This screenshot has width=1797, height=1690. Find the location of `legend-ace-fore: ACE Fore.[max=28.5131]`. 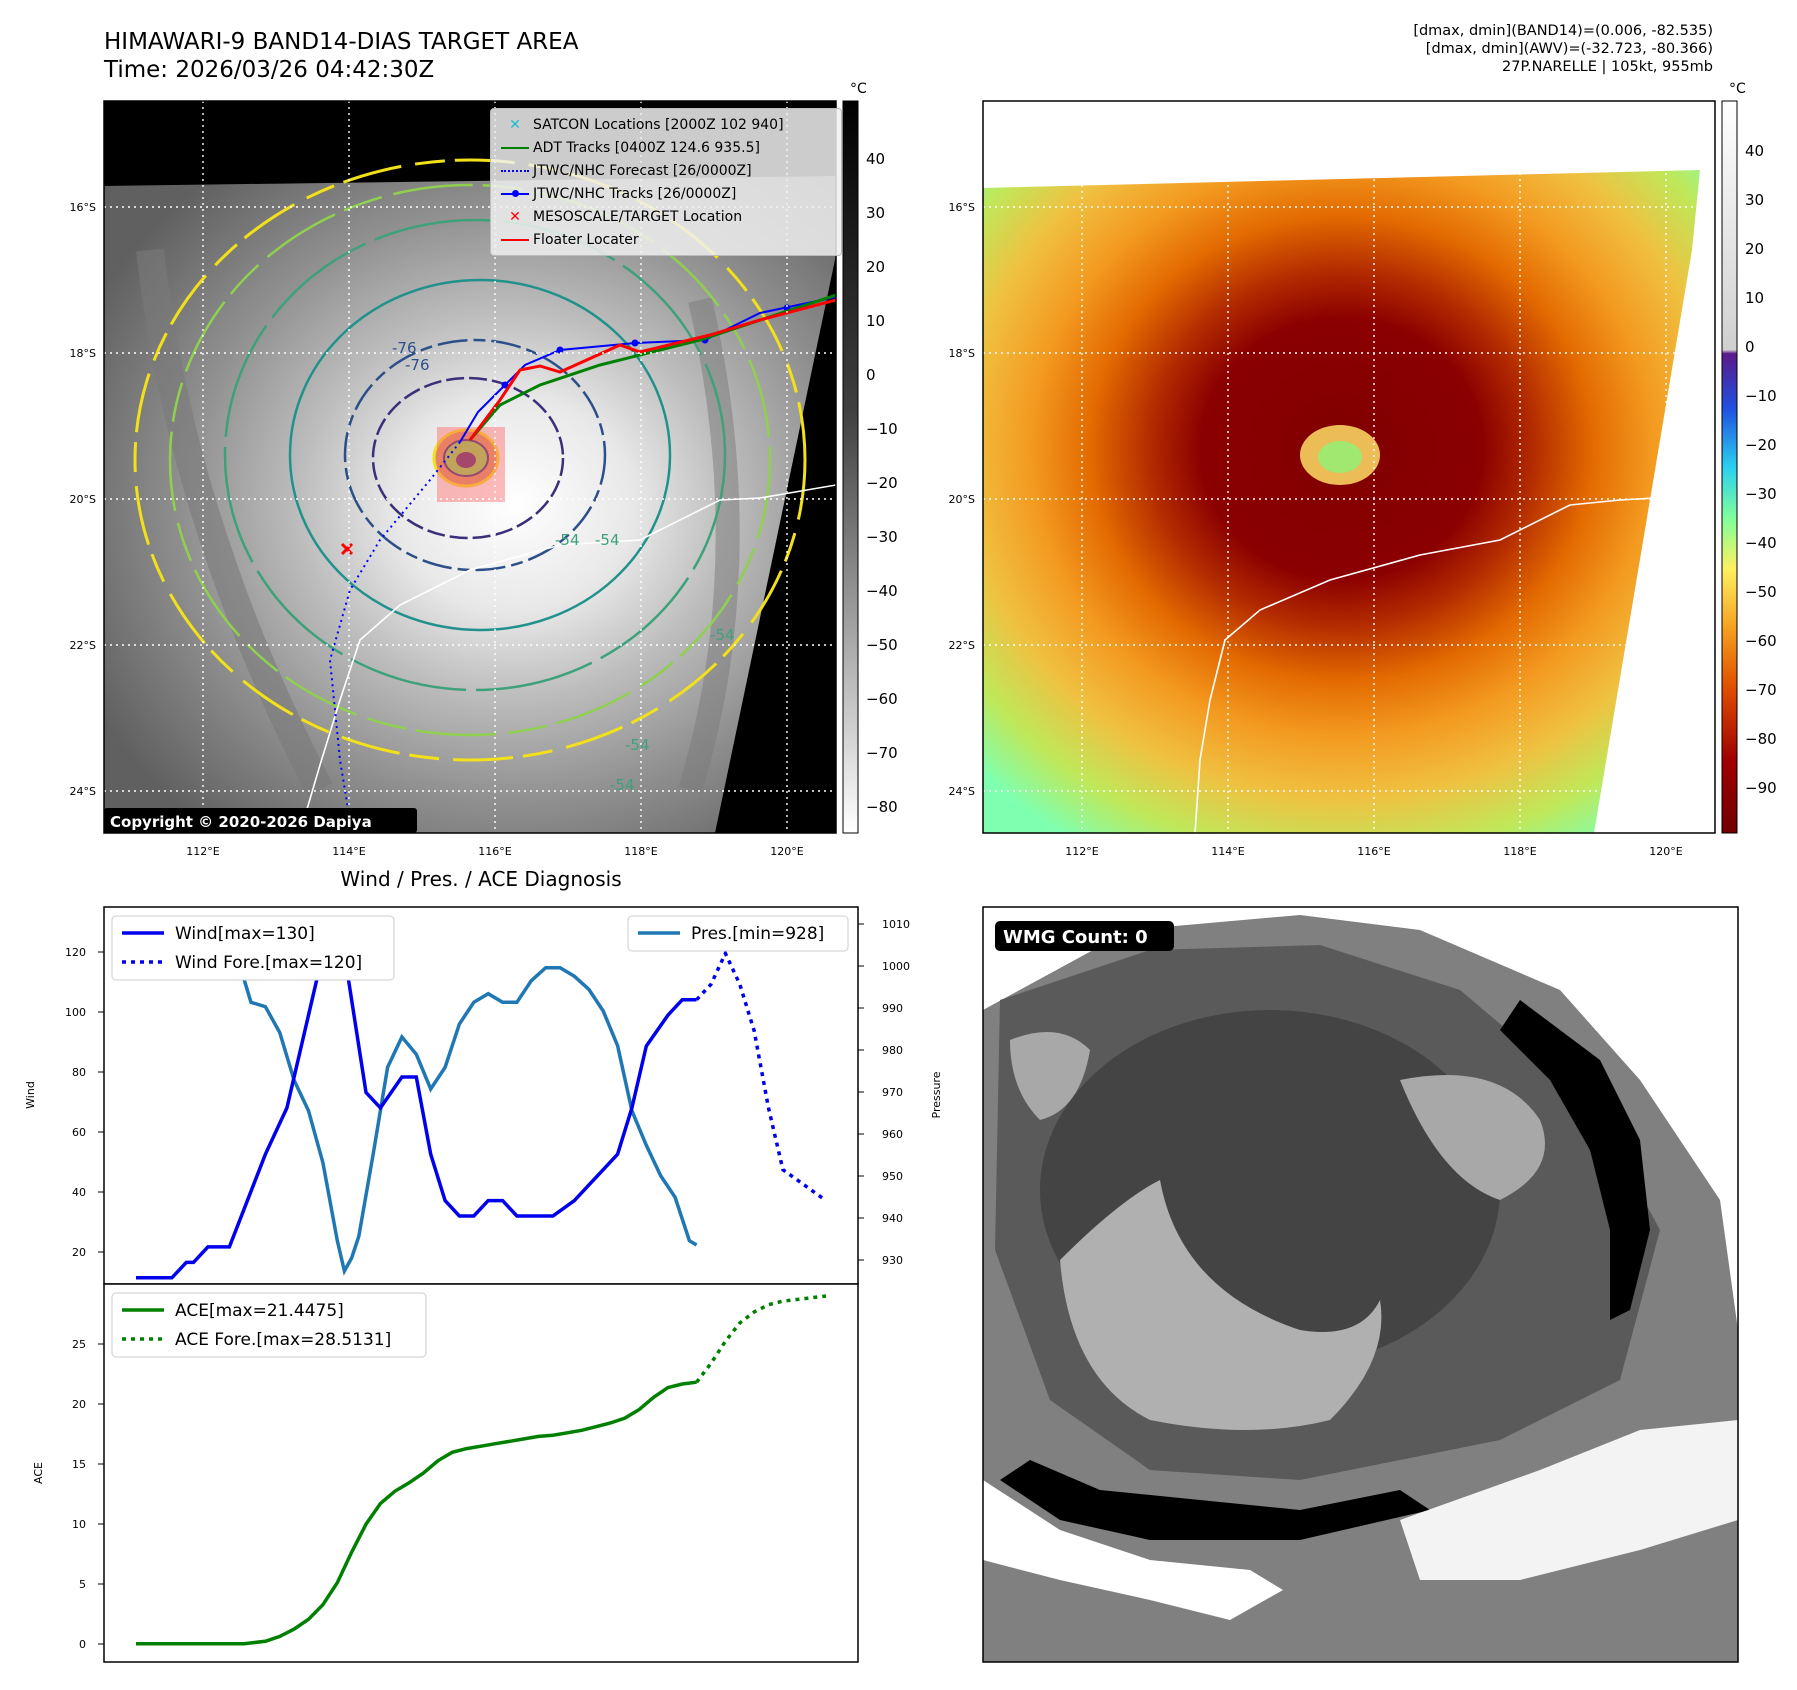

legend-ace-fore: ACE Fore.[max=28.5131] is located at coordinates (283, 1340).